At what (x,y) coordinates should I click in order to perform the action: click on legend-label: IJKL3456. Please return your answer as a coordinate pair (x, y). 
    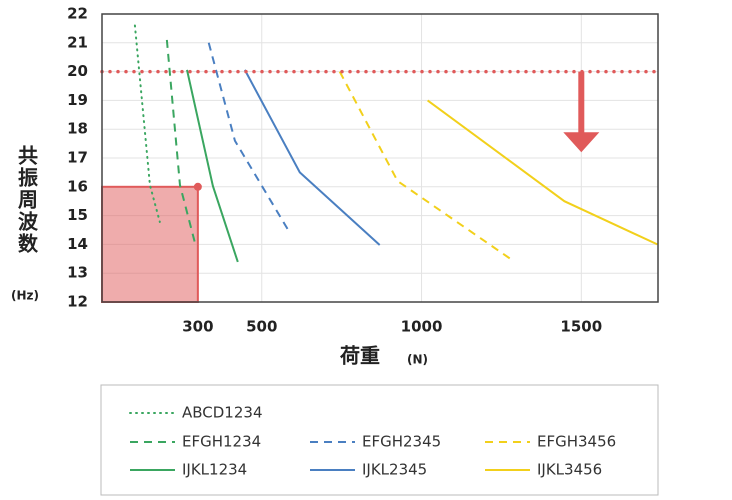
    Looking at the image, I should click on (569, 470).